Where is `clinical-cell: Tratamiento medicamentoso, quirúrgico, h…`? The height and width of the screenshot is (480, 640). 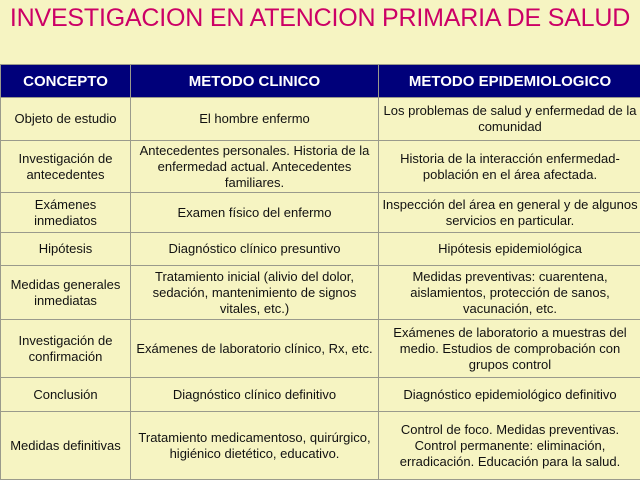 clinical-cell: Tratamiento medicamentoso, quirúrgico, h… is located at coordinates (254, 445).